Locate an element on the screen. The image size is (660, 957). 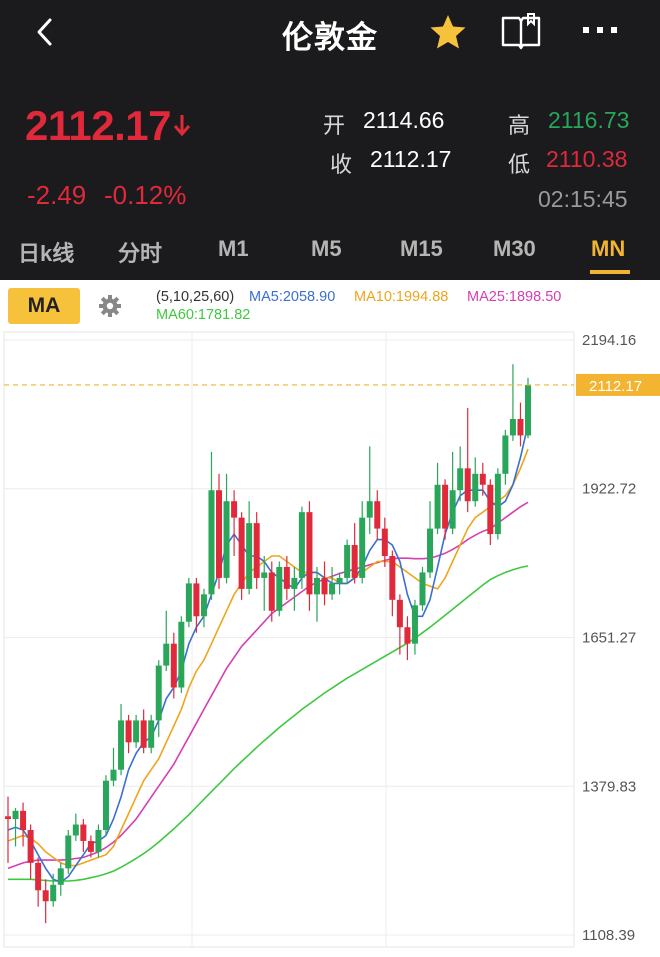
period-tabs: 日k线 分时 M1 M5 M15 M30 MN is located at coordinates (330, 252).